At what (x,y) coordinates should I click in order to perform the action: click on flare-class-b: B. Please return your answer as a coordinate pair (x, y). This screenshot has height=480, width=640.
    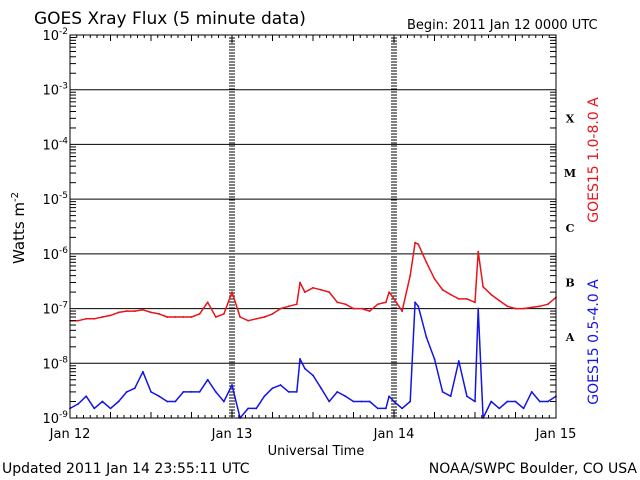
    Looking at the image, I should click on (569, 282).